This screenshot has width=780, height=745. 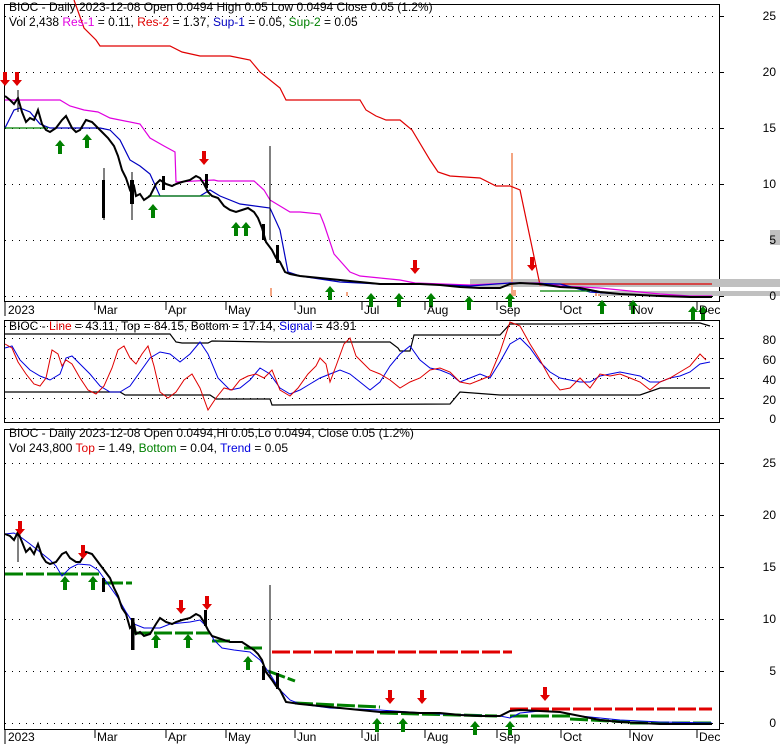 I want to click on res1-value: = 0.11,, so click(x=116, y=22).